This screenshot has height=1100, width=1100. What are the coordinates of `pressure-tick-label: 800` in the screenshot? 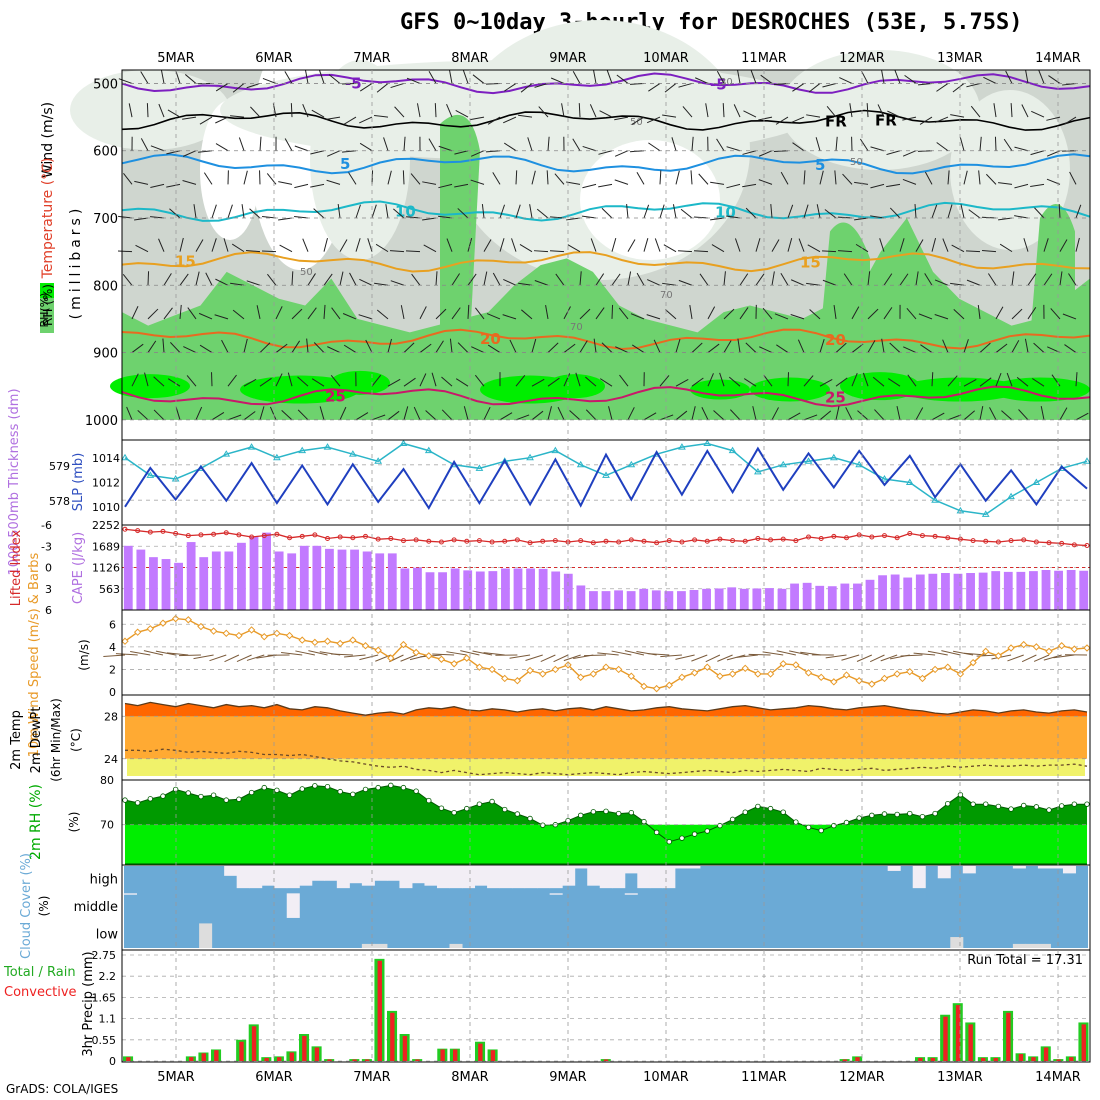 It's located at (105, 286).